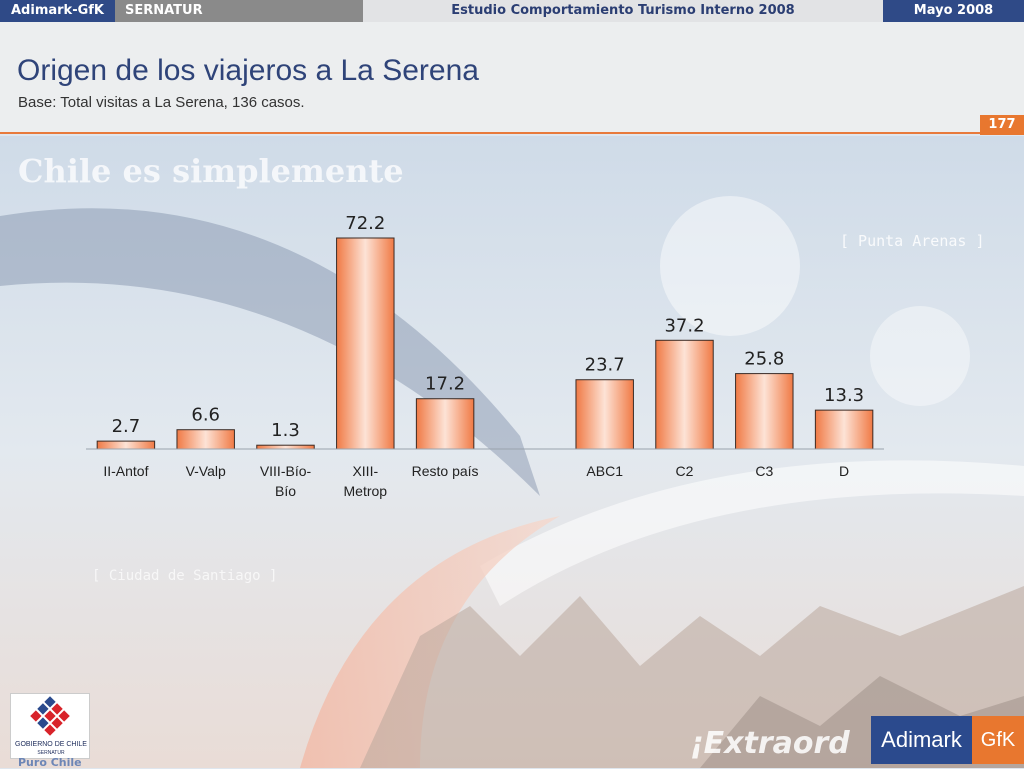  What do you see at coordinates (912, 241) in the screenshot?
I see `background-label-punta-arenas: [ Punta Arenas ]` at bounding box center [912, 241].